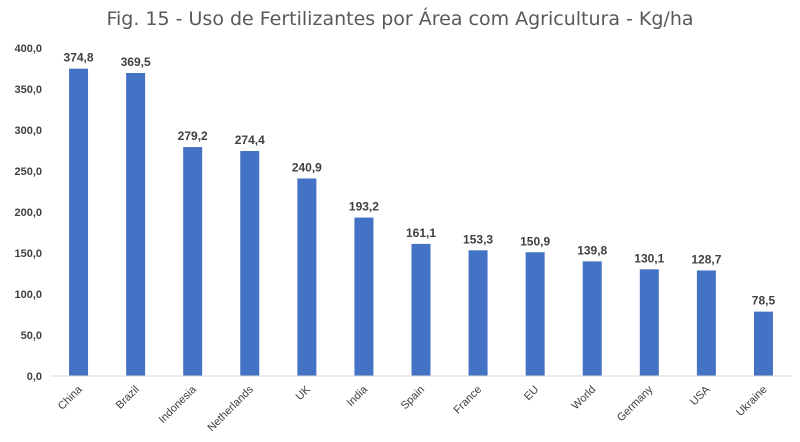 The width and height of the screenshot is (800, 442). Describe the element at coordinates (193, 136) in the screenshot. I see `data-label: 279,2` at that location.